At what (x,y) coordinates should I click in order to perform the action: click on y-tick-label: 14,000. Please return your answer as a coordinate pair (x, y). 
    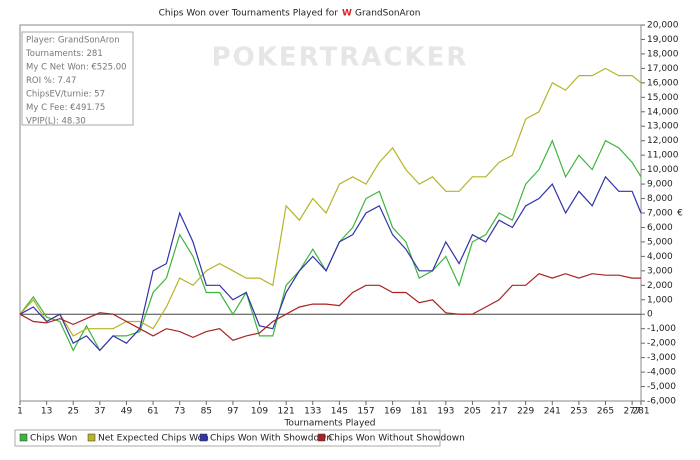
    Looking at the image, I should click on (663, 112).